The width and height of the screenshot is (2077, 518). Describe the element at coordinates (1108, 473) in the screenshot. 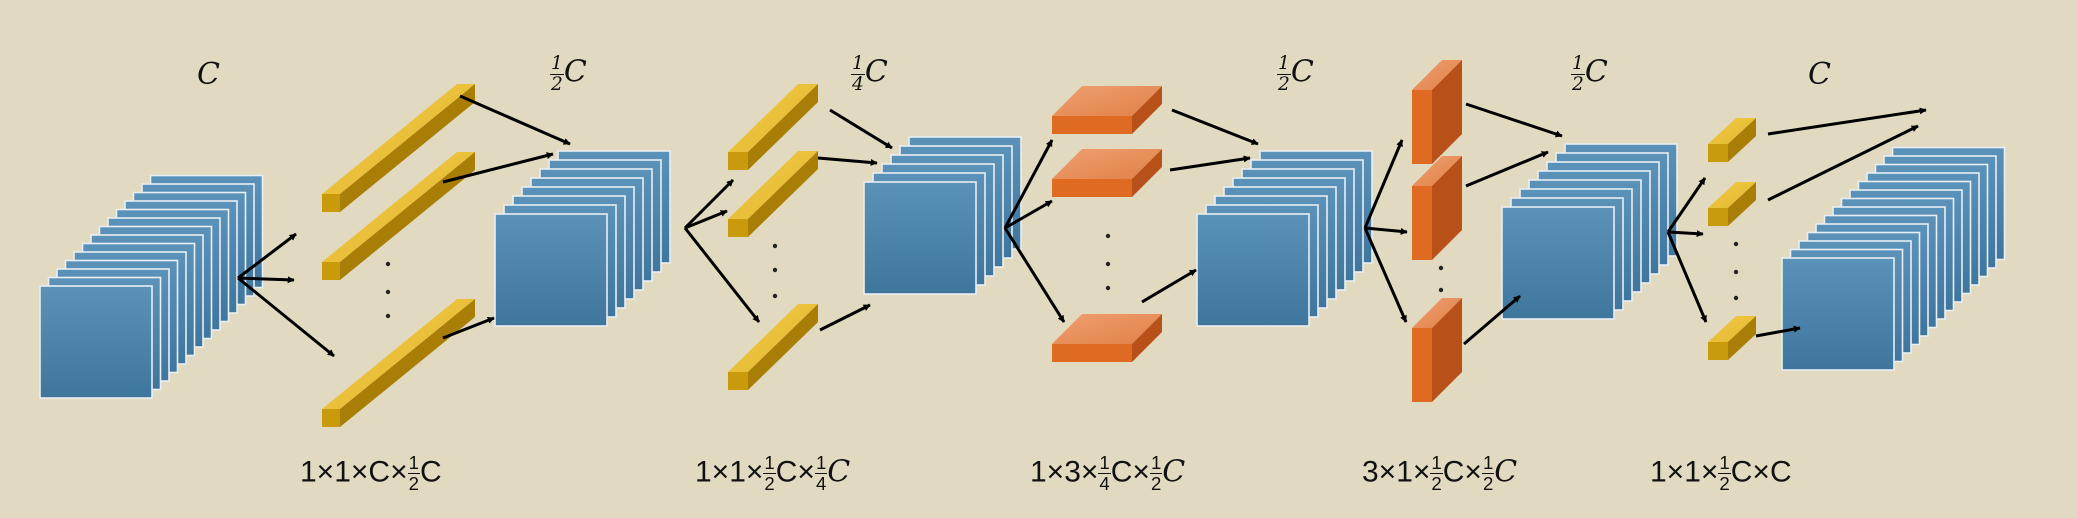

I see `kernel-label-1x3: 1×3× 1 4 C× 1 2 C` at that location.